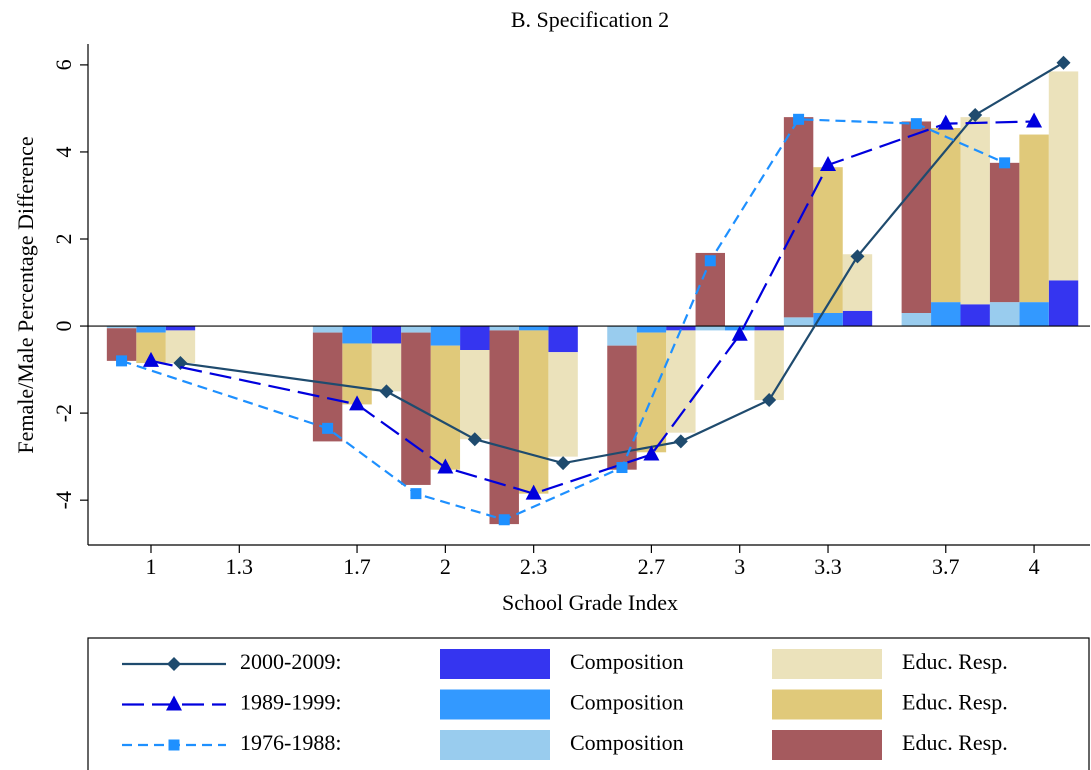  Describe the element at coordinates (357, 566) in the screenshot. I see `x-tick-label: 1.7` at that location.